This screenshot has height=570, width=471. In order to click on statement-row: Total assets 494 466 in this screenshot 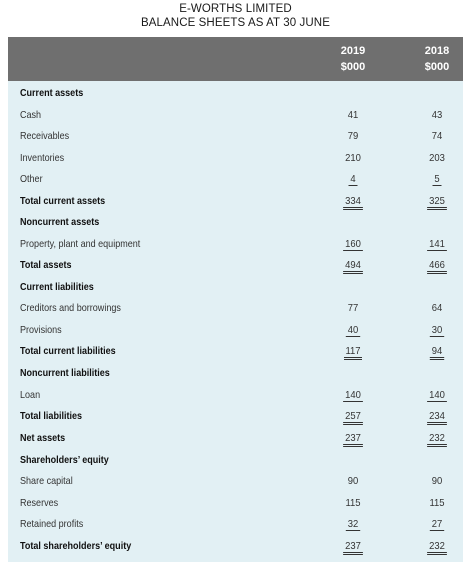, I will do `click(235, 266)`.